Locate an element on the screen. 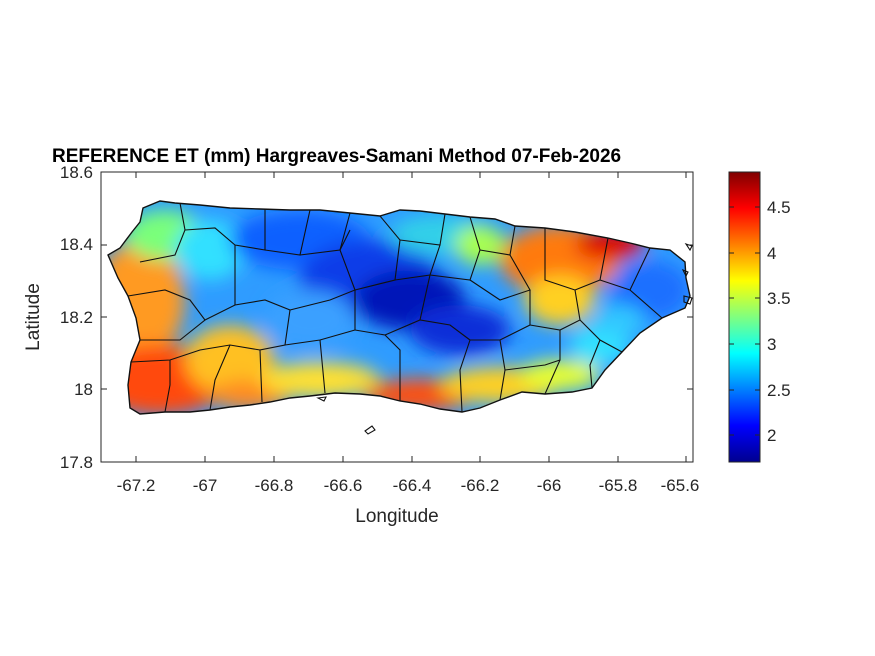  y-tick-label: 18 is located at coordinates (83, 389).